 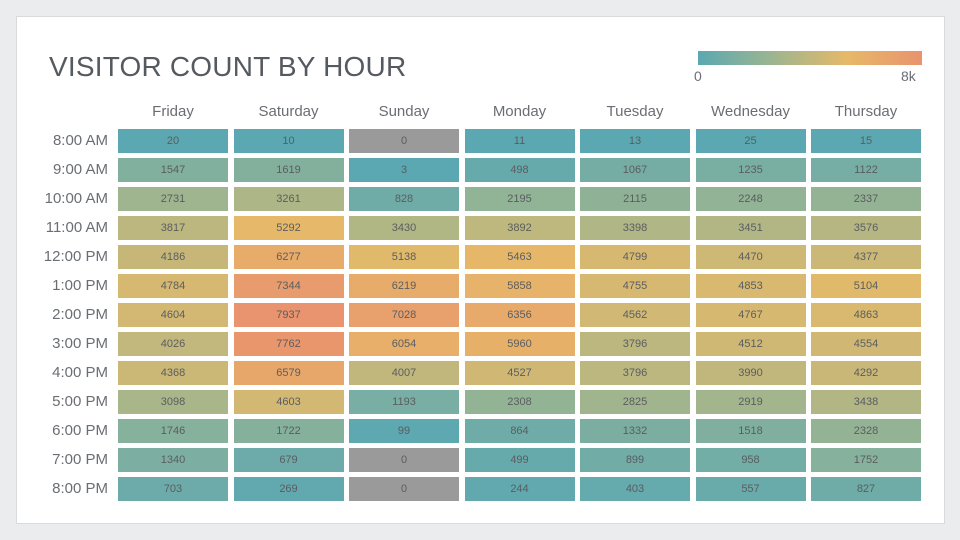 I want to click on heatmap-cell: 2195, so click(x=519, y=199).